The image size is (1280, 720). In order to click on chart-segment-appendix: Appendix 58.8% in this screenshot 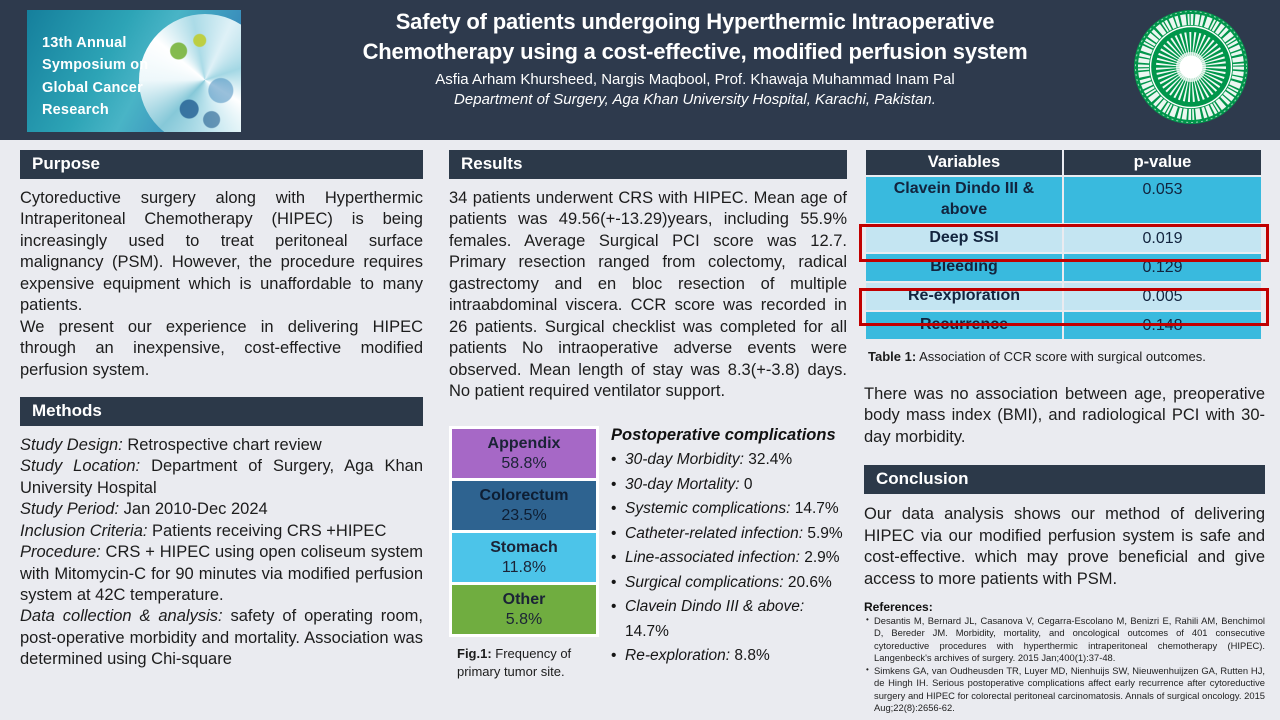, I will do `click(524, 454)`.